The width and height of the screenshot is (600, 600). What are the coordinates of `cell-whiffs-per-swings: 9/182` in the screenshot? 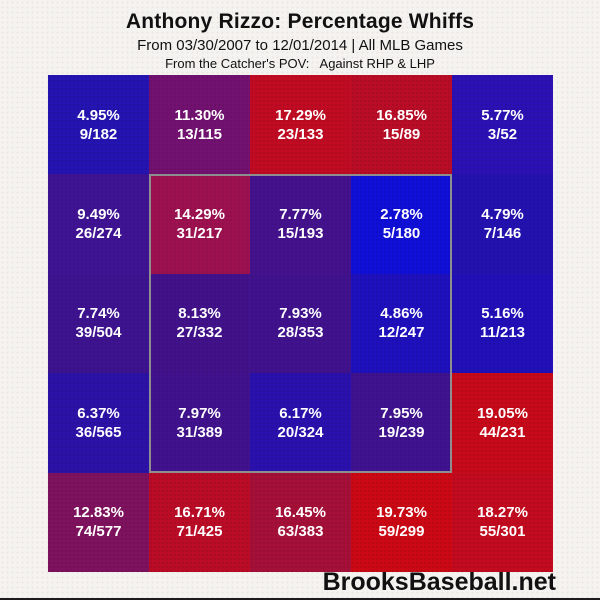 It's located at (98, 134).